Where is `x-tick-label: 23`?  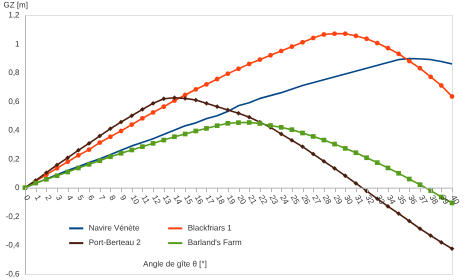 x-tick-label: 23 is located at coordinates (274, 200).